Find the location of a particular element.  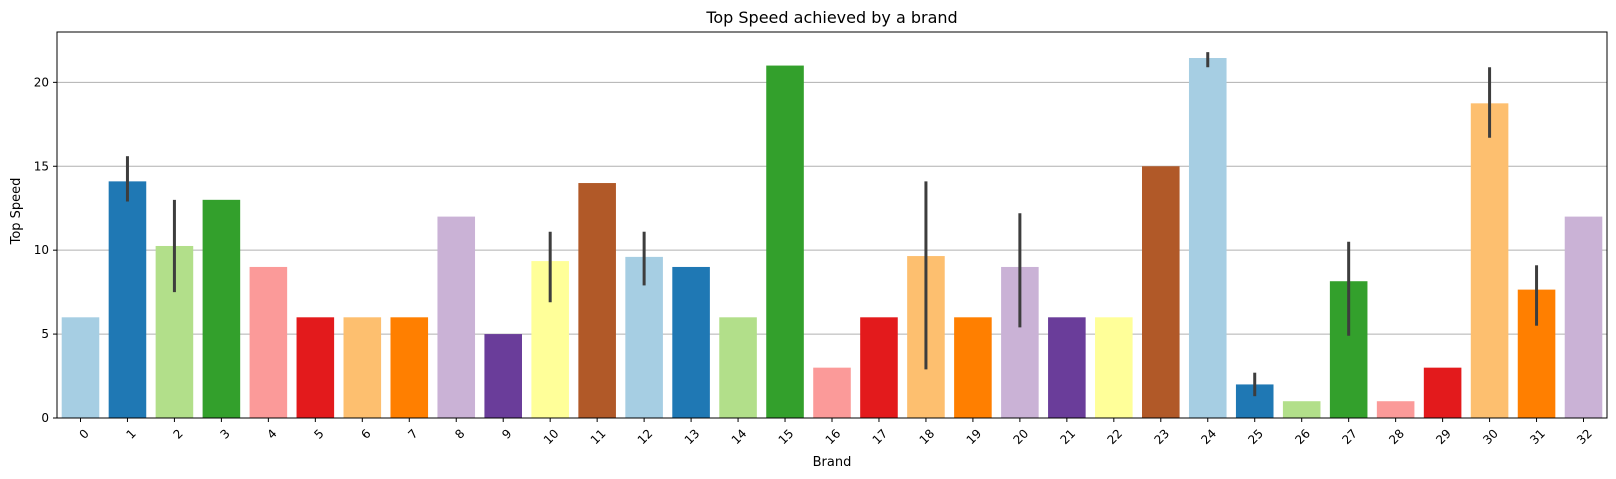

x-tick-label: 30 is located at coordinates (1490, 436).